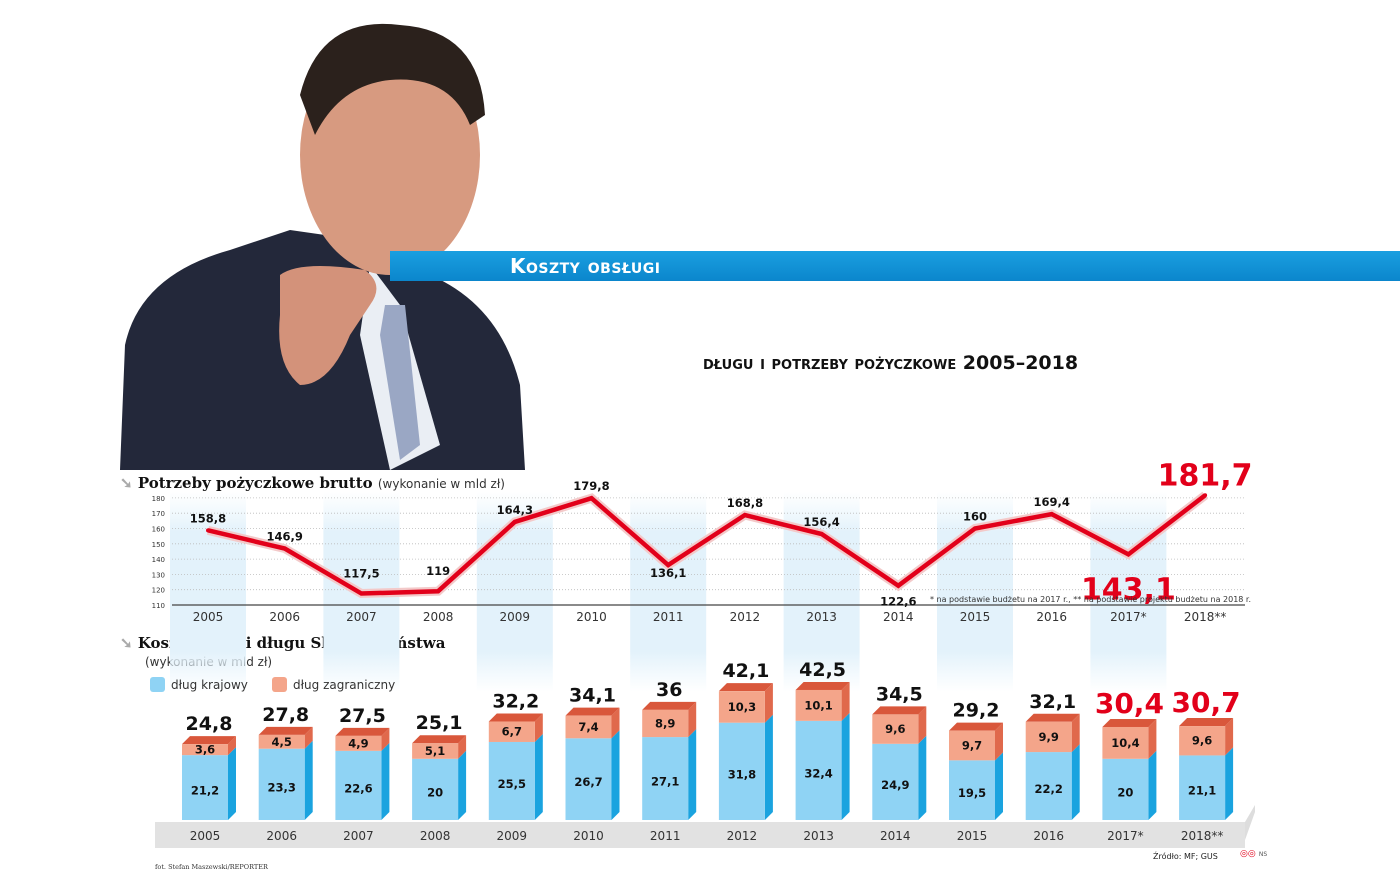 The height and width of the screenshot is (880, 1400). Describe the element at coordinates (209, 724) in the screenshot. I see `total-label: 24,8` at that location.